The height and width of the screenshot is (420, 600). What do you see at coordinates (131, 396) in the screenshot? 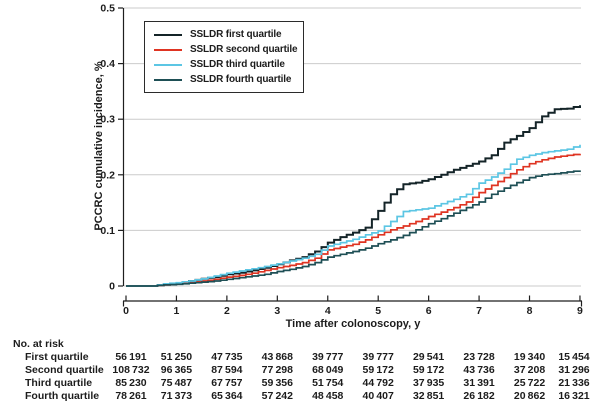
I see `risk-count: 78 261` at bounding box center [131, 396].